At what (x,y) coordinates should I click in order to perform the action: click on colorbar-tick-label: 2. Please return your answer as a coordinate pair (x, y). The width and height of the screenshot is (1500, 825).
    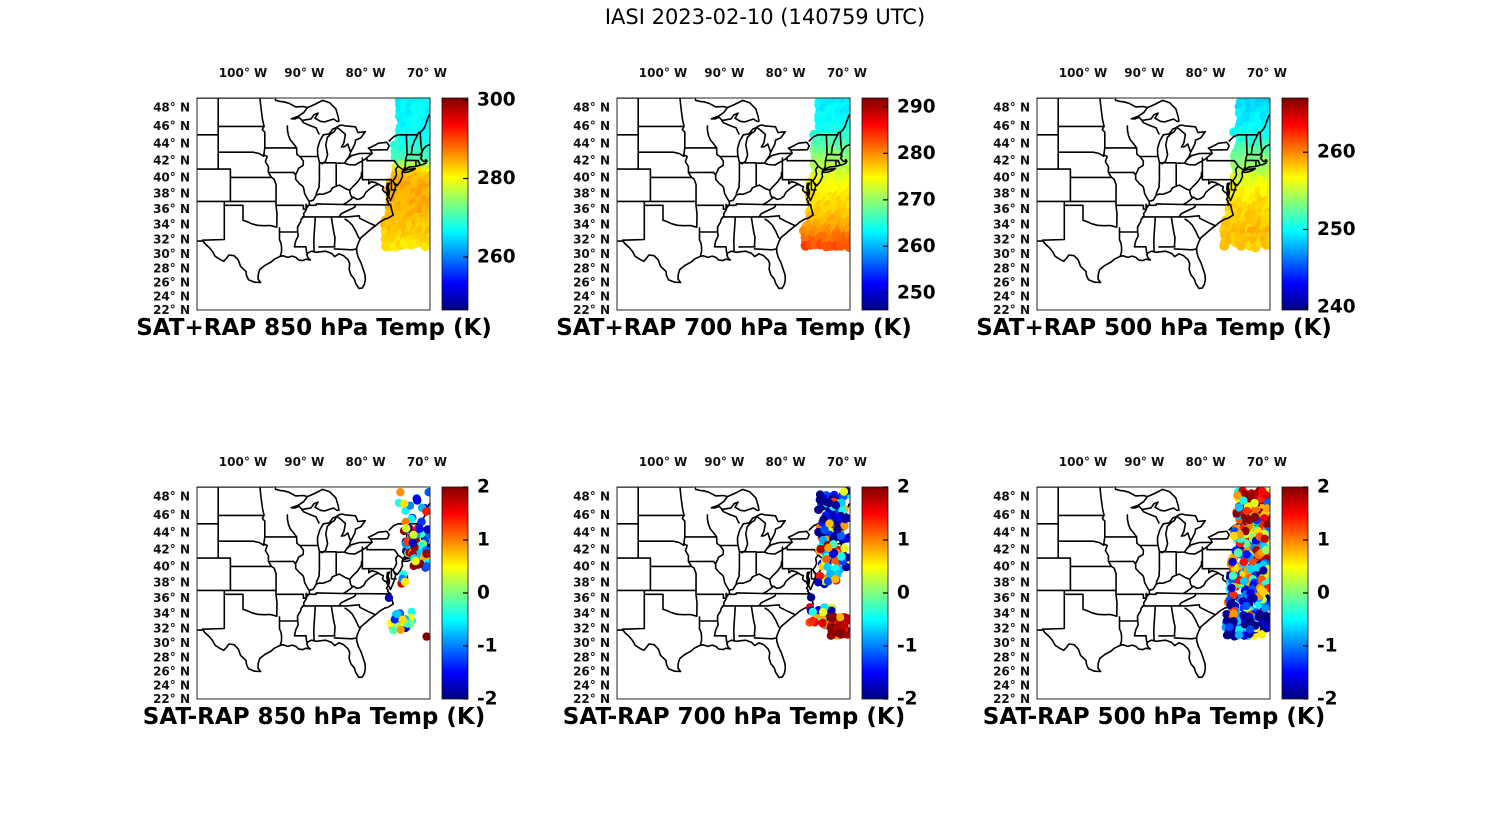
    Looking at the image, I should click on (903, 487).